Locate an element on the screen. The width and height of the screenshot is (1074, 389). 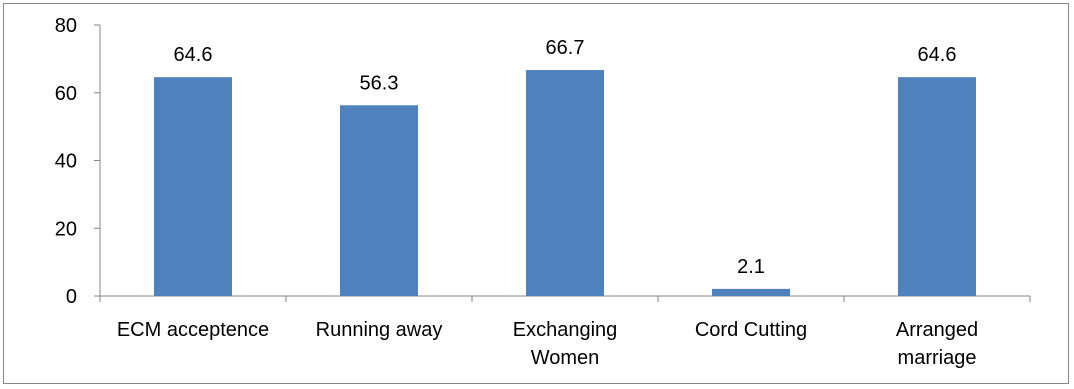
category-label-line: Women is located at coordinates (565, 358).